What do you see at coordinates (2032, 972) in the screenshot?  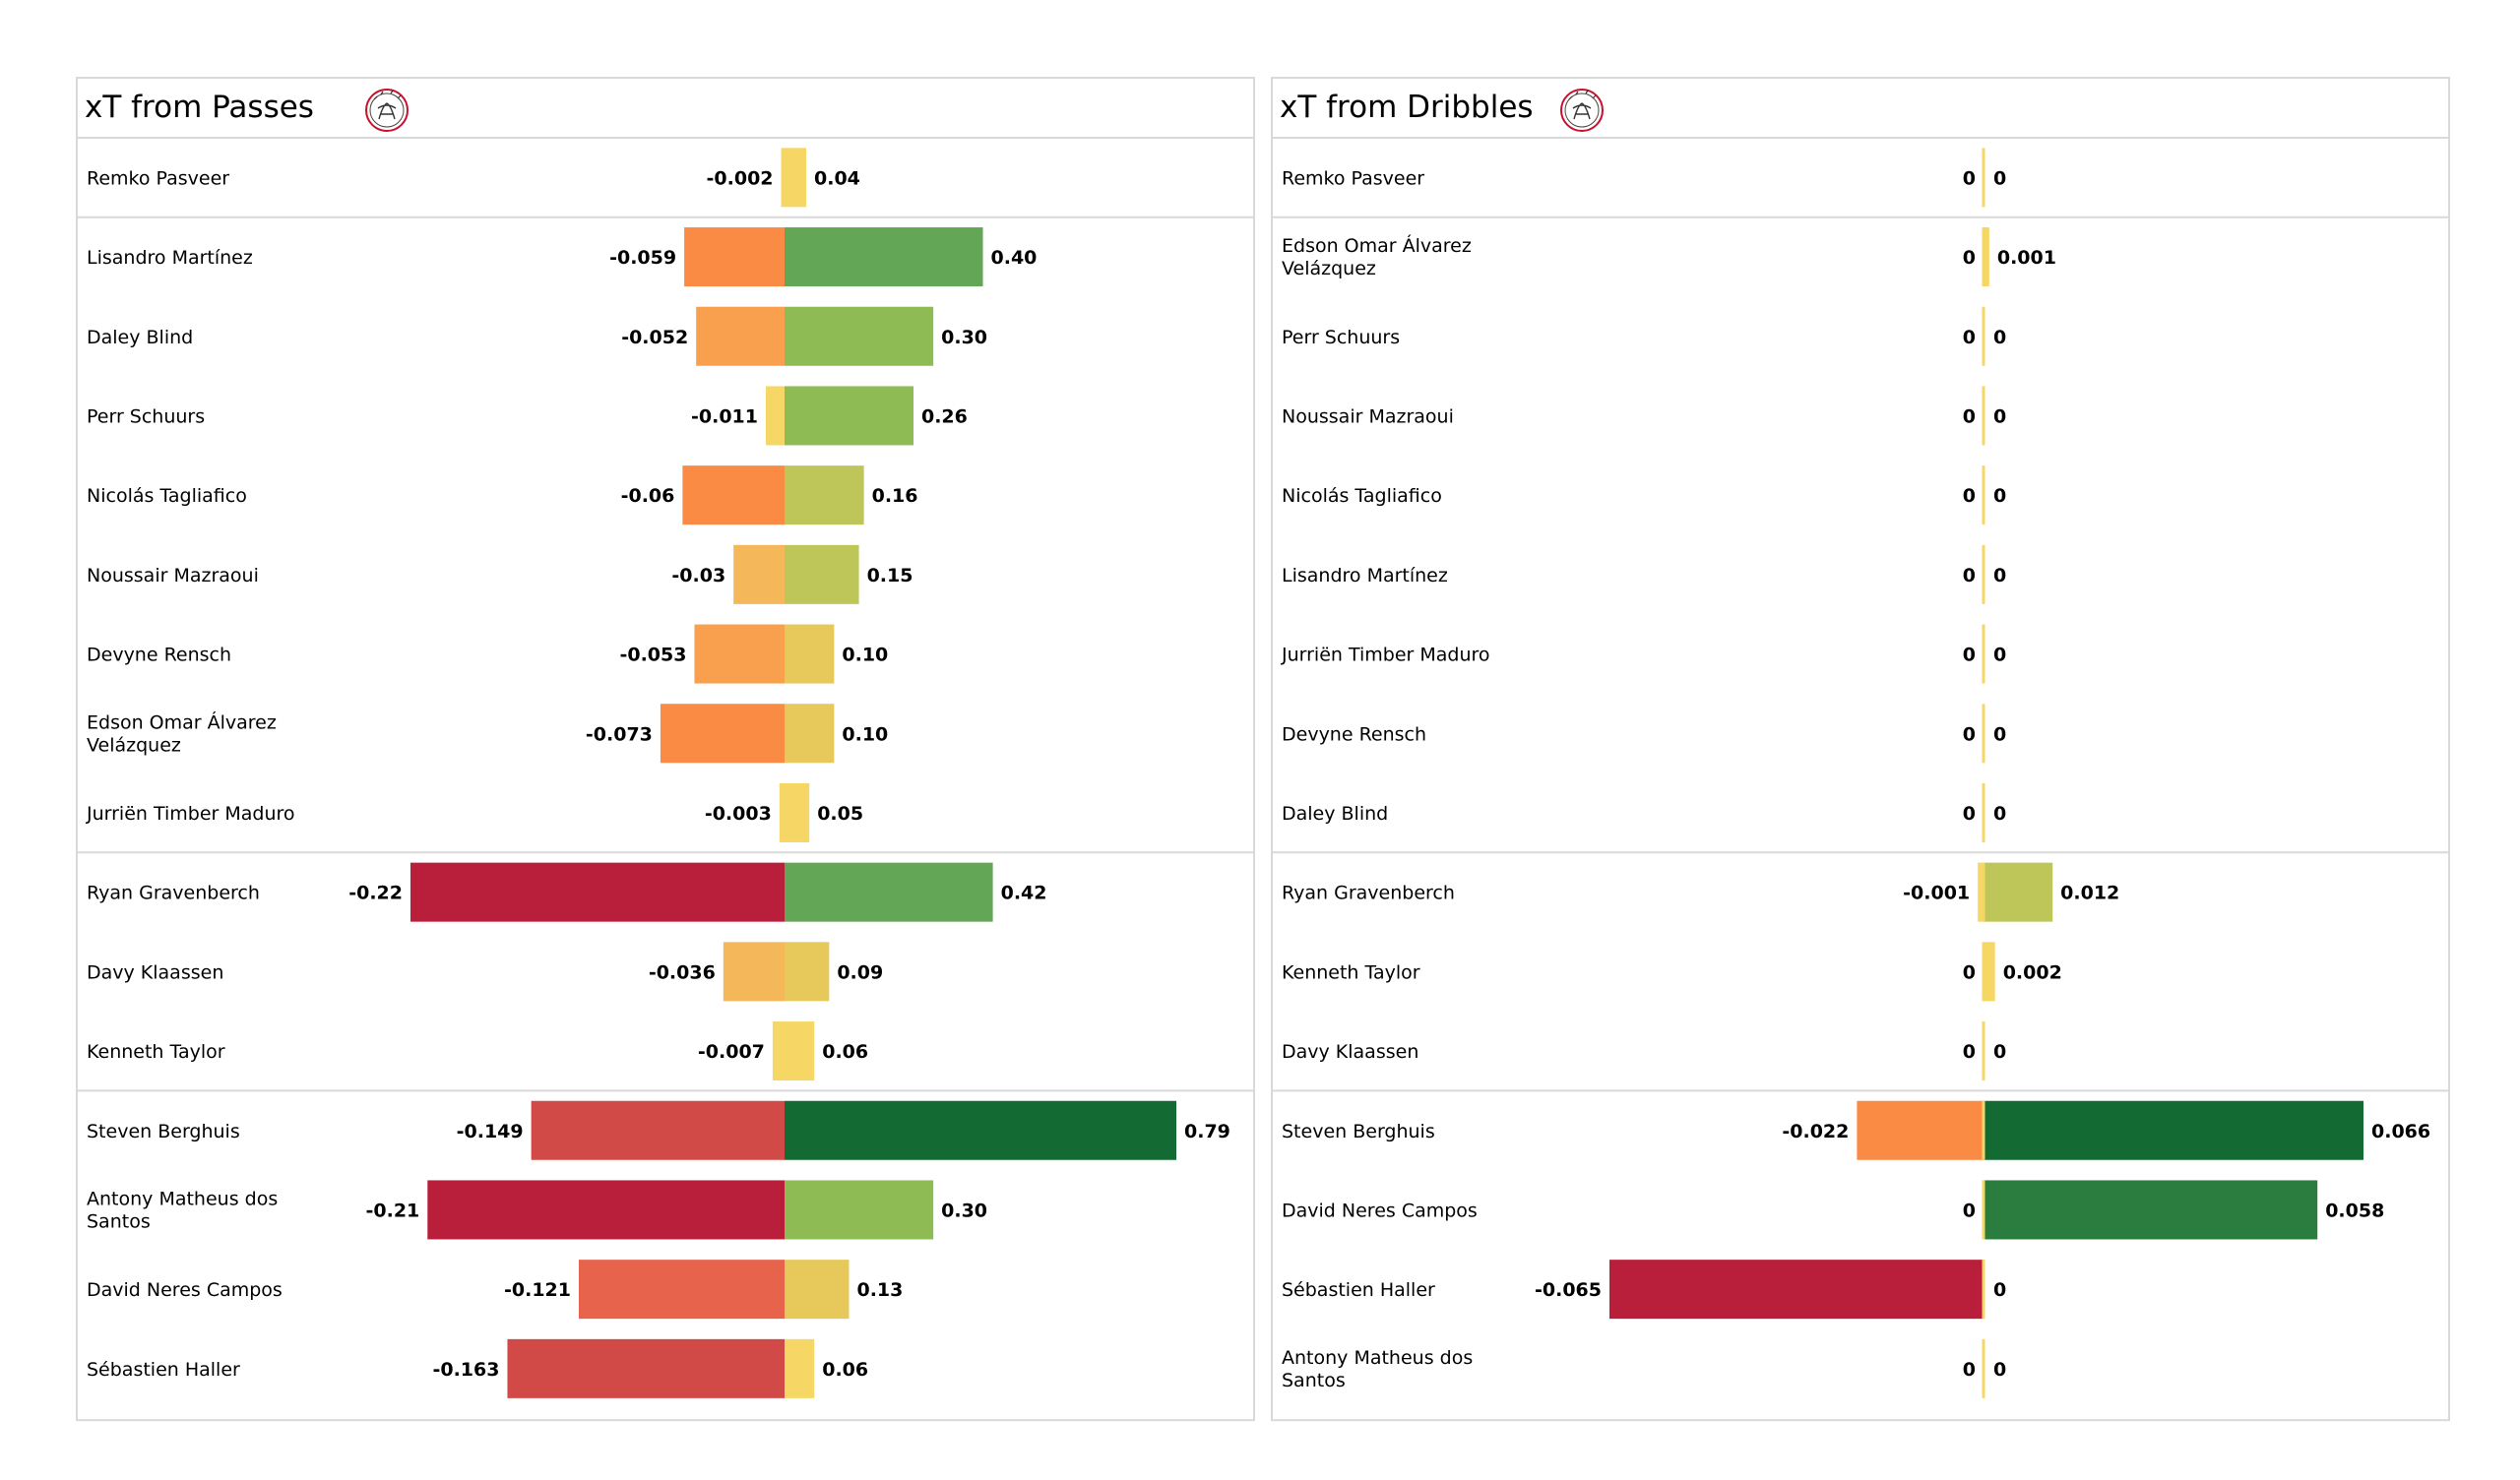 I see `positive-value-label: 0.002` at bounding box center [2032, 972].